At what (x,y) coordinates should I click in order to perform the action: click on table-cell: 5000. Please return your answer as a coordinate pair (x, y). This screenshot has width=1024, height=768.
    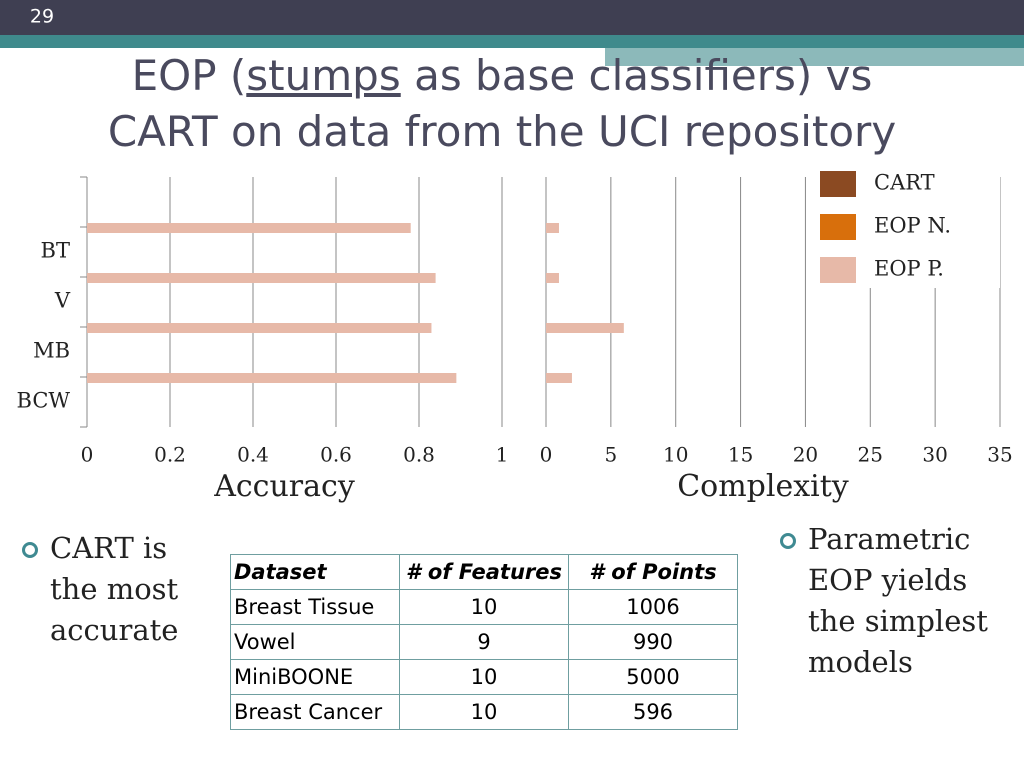
    Looking at the image, I should click on (653, 677).